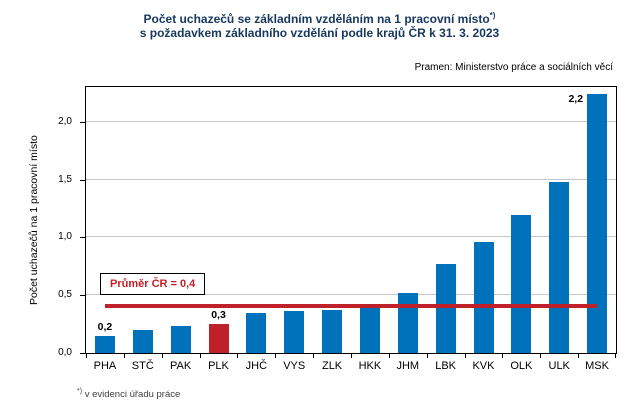  What do you see at coordinates (218, 366) in the screenshot?
I see `x-axis-label: PLK` at bounding box center [218, 366].